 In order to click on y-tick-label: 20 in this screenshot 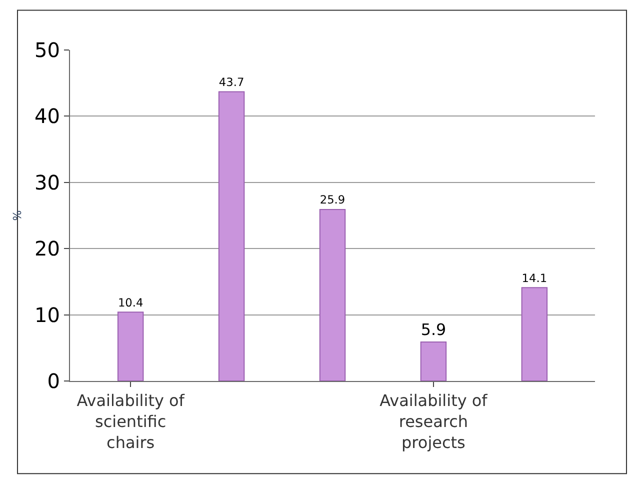, I will do `click(47, 248)`.